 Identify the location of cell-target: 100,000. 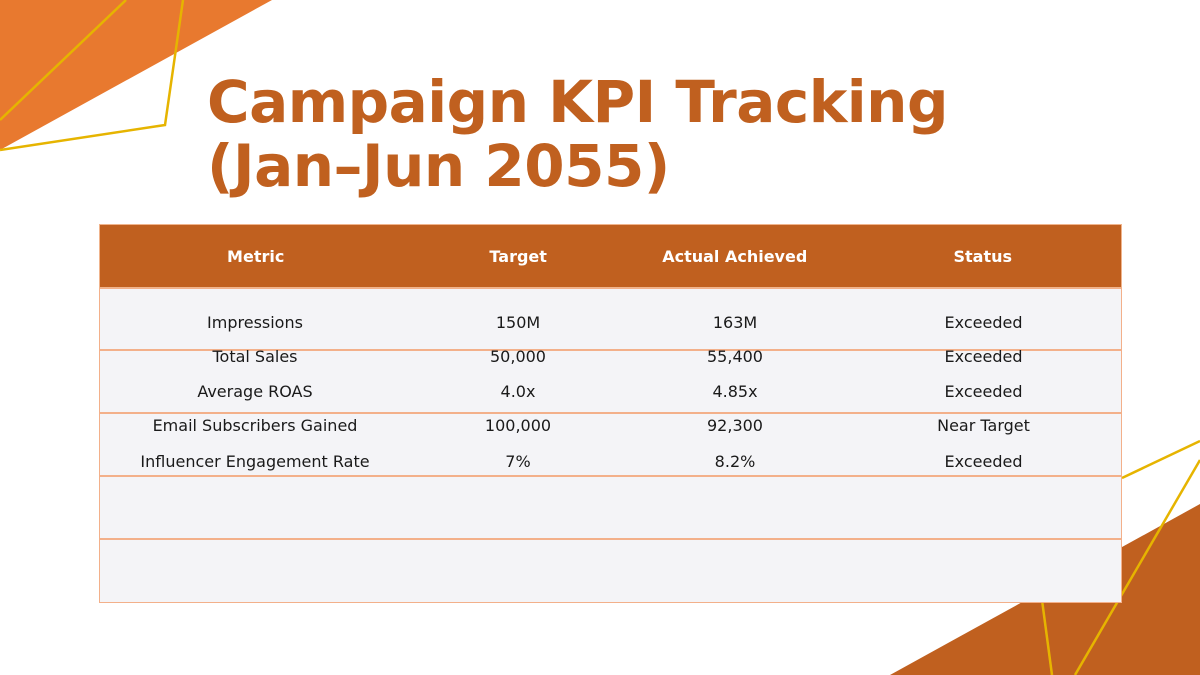
(518, 425).